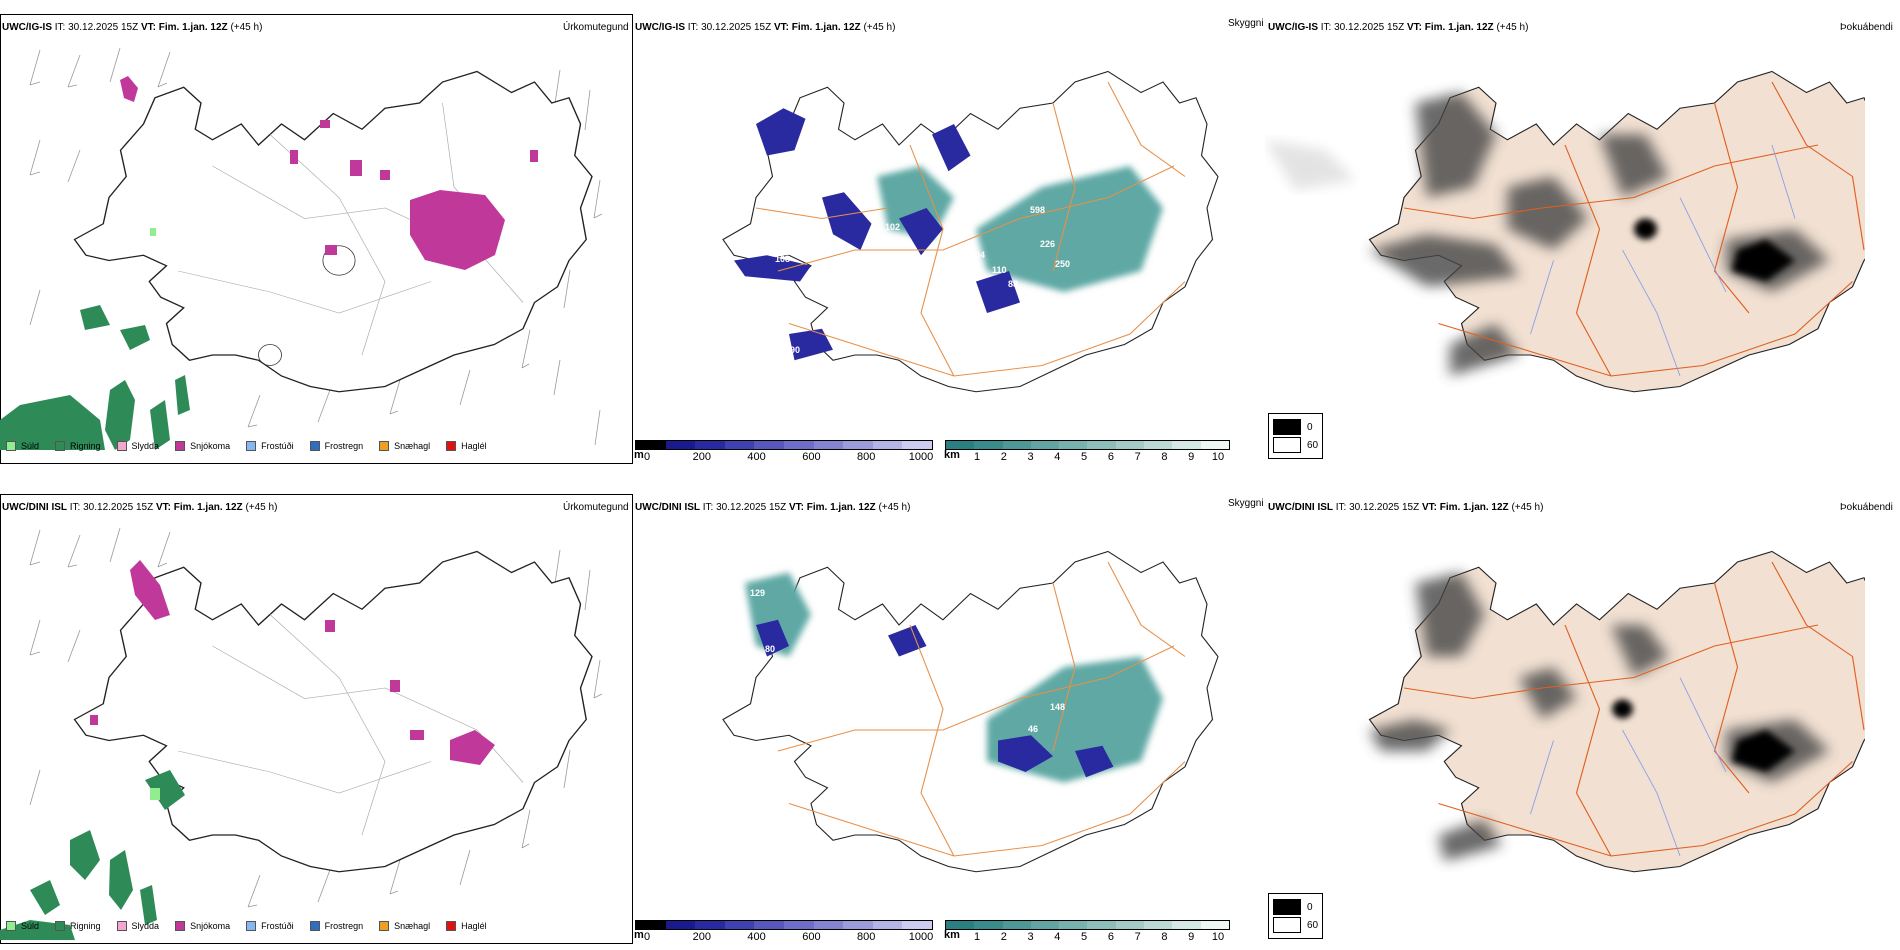 The width and height of the screenshot is (1900, 950). I want to click on visibility-value-label: 57, so click(765, 242).